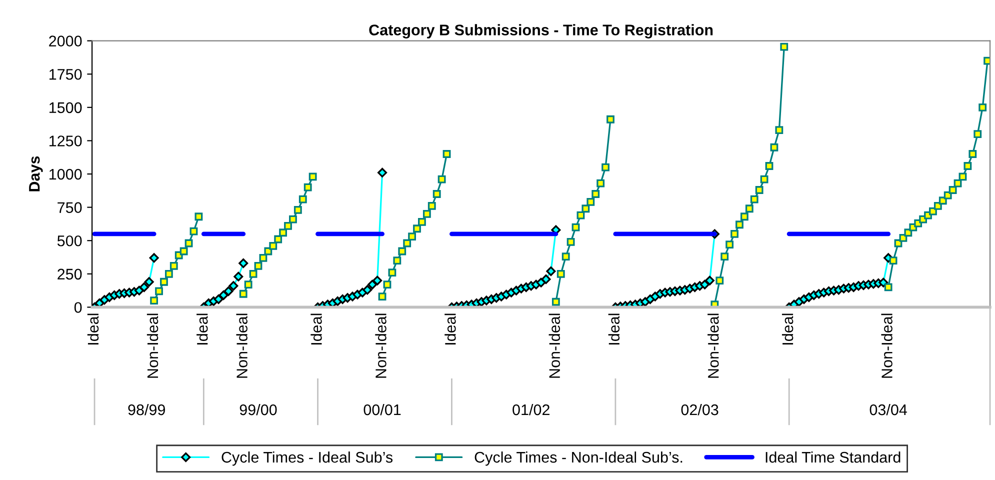 Image resolution: width=995 pixels, height=480 pixels. Describe the element at coordinates (833, 457) in the screenshot. I see `legend-label: Ideal Time Standard` at that location.